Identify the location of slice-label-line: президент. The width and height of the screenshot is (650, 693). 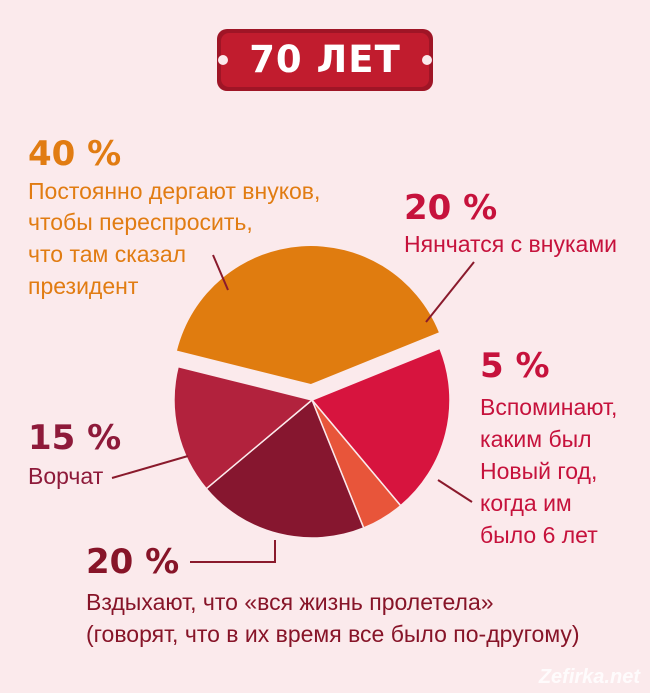
(83, 286).